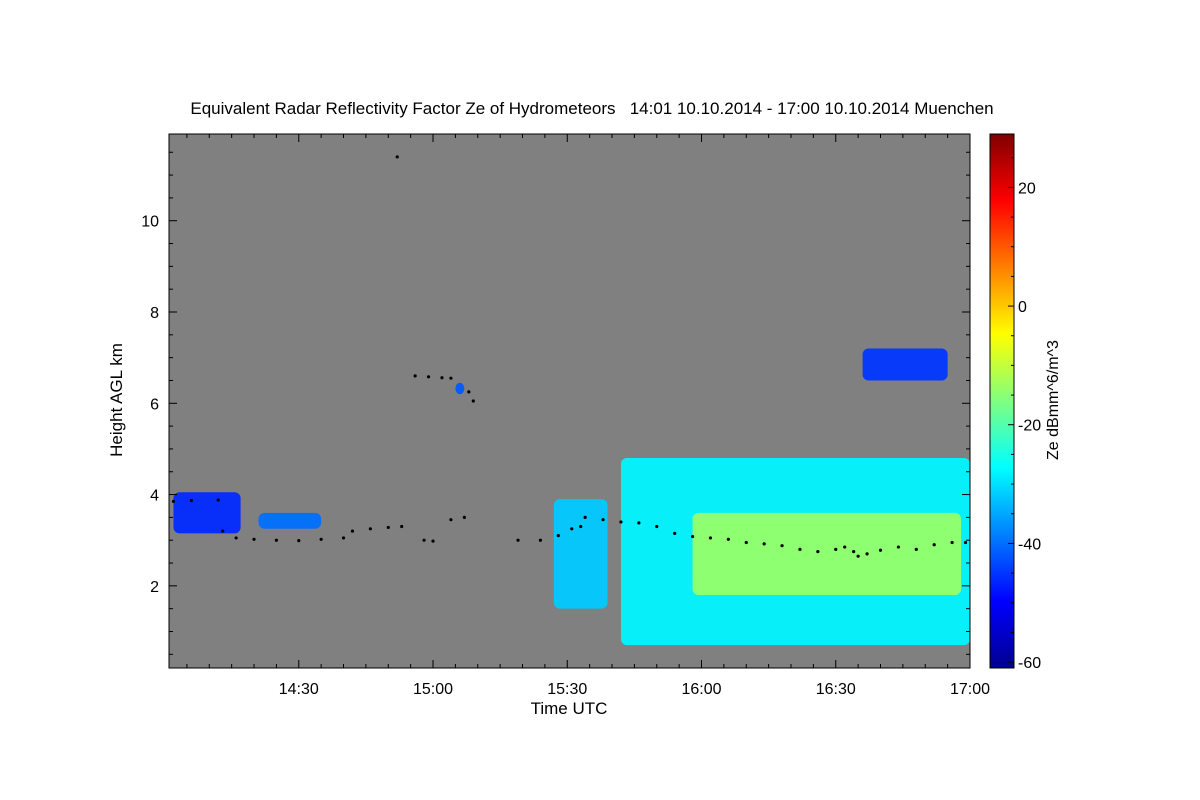 This screenshot has width=1200, height=800. What do you see at coordinates (207, 513) in the screenshot?
I see `echo-region-low-cloud-left` at bounding box center [207, 513].